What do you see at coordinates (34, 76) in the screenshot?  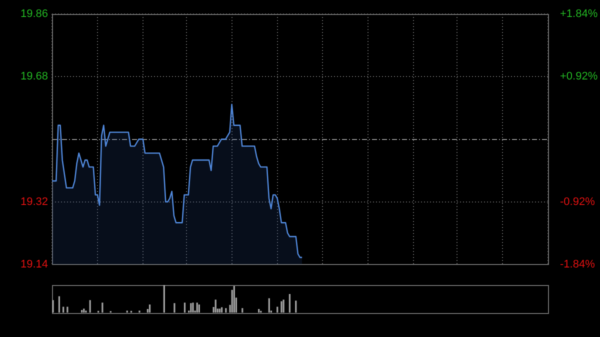 I see `y-tick-label: 19.68` at bounding box center [34, 76].